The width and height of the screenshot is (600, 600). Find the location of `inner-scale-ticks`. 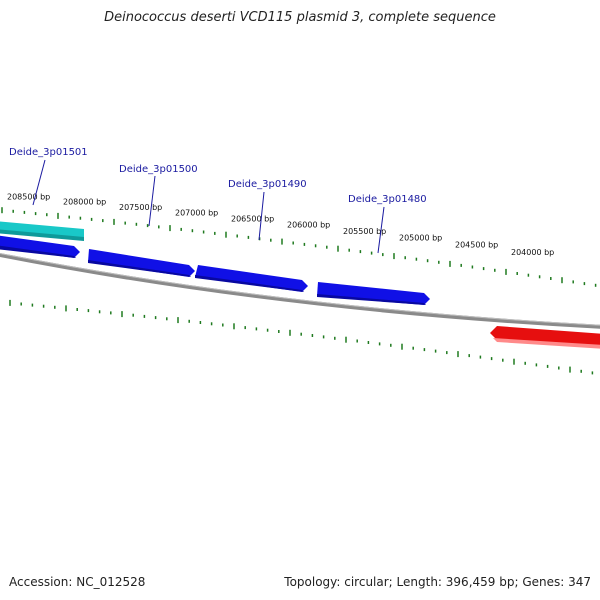

inner-scale-ticks is located at coordinates (301, 337).